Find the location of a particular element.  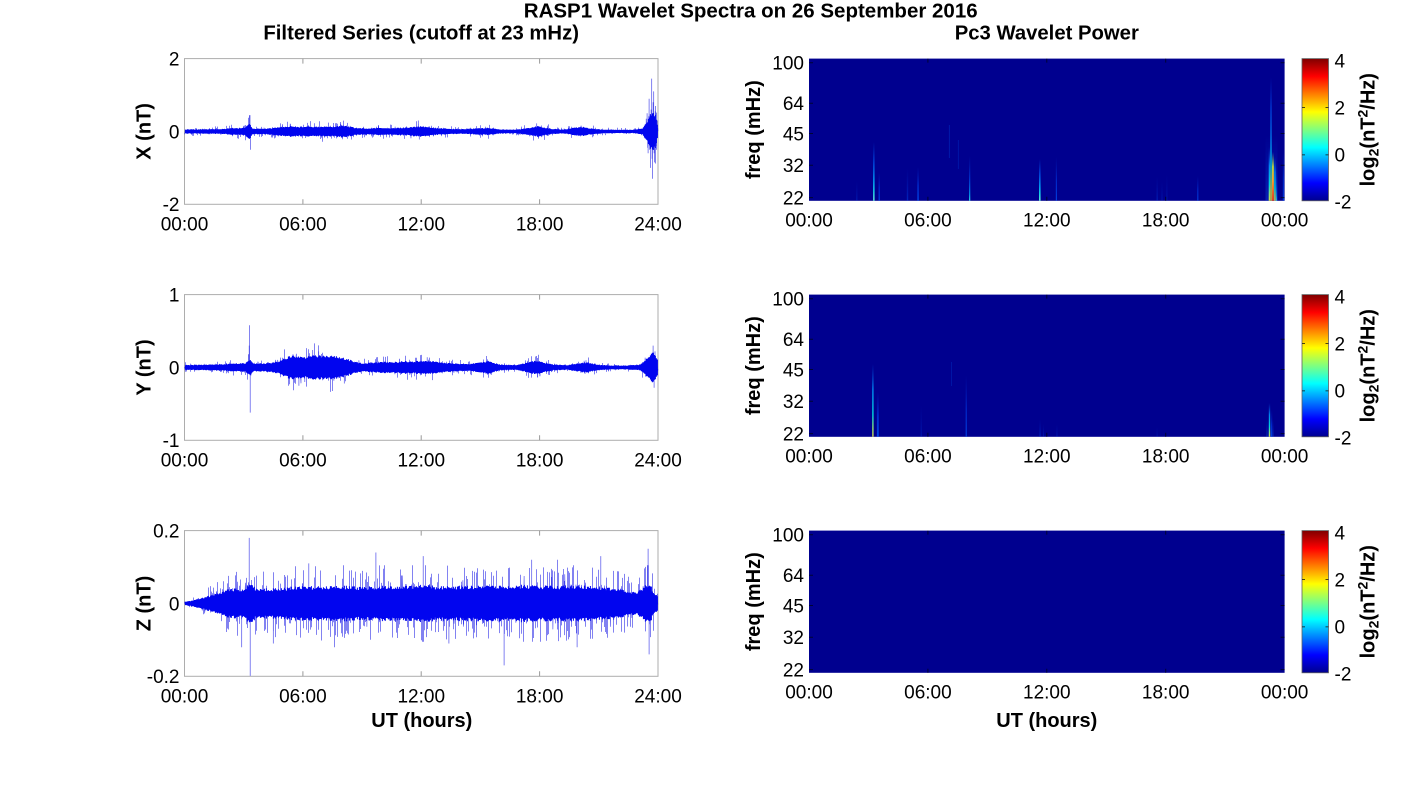

svg-text: 1 is located at coordinates (174, 295).